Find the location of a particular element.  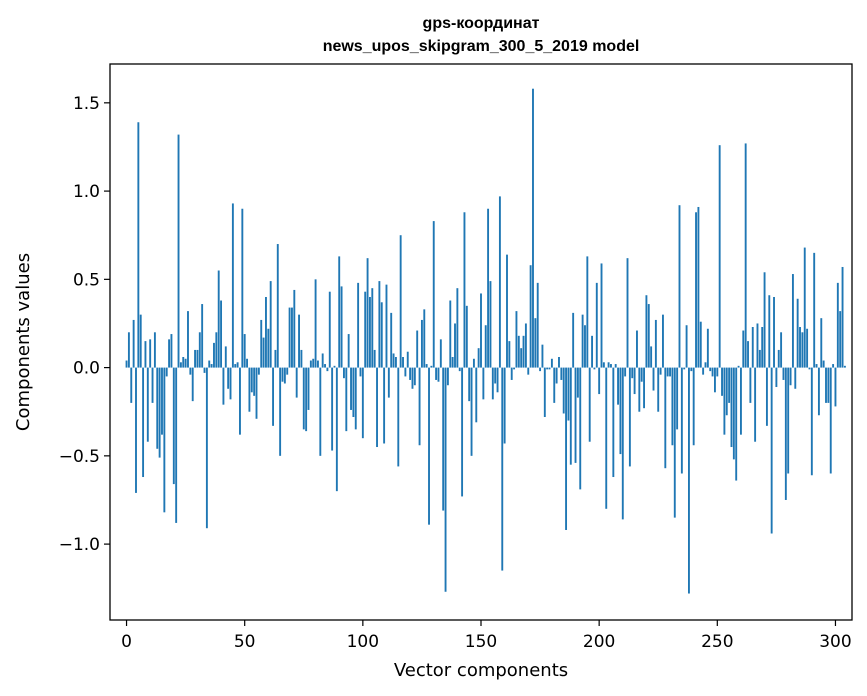

y-tick-label: 0.0 is located at coordinates (86, 369).